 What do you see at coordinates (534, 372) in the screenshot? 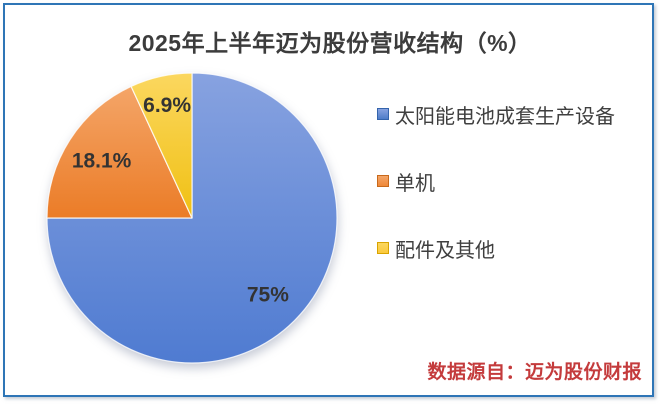
I see `source-note: 数据源自：迈为股份财报` at bounding box center [534, 372].